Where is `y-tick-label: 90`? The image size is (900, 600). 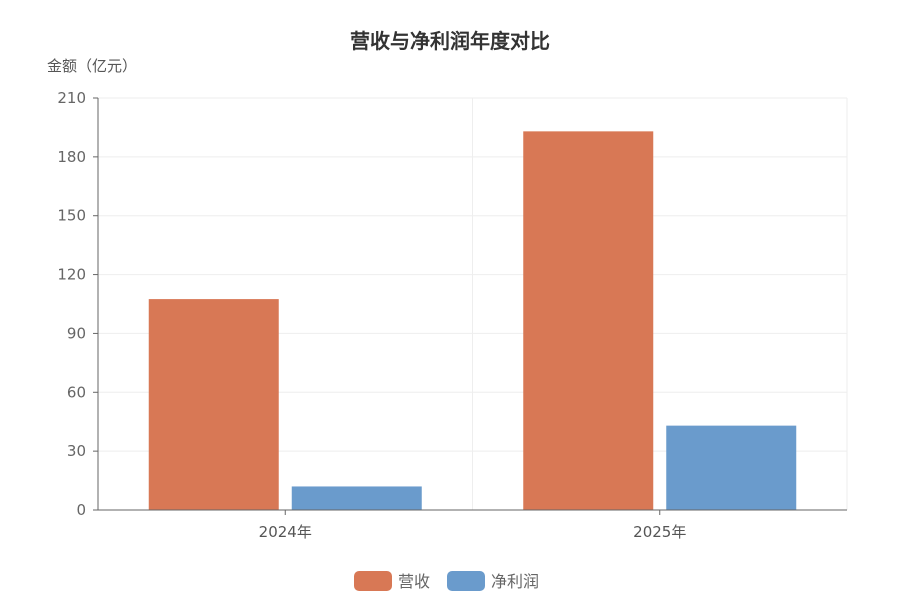
y-tick-label: 90 is located at coordinates (76, 333).